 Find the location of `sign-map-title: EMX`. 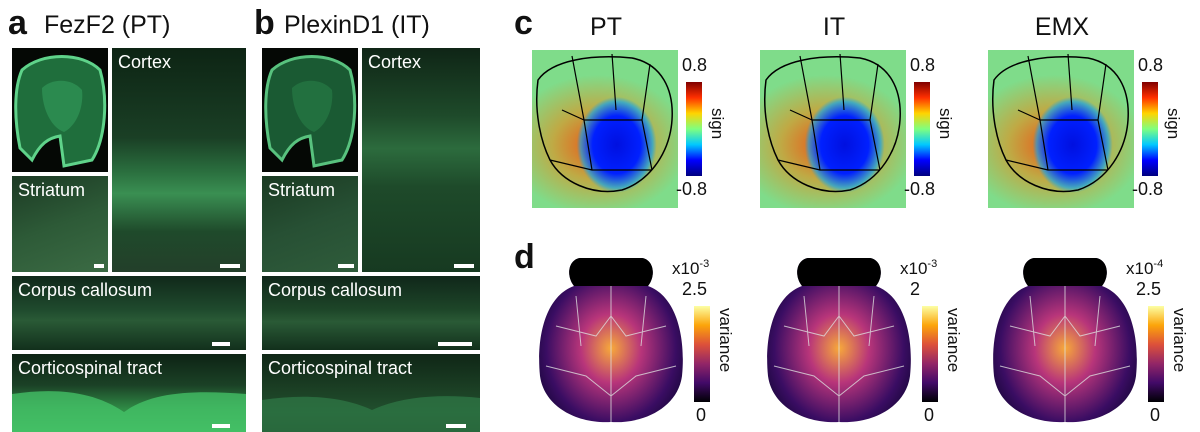

sign-map-title: EMX is located at coordinates (1062, 27).